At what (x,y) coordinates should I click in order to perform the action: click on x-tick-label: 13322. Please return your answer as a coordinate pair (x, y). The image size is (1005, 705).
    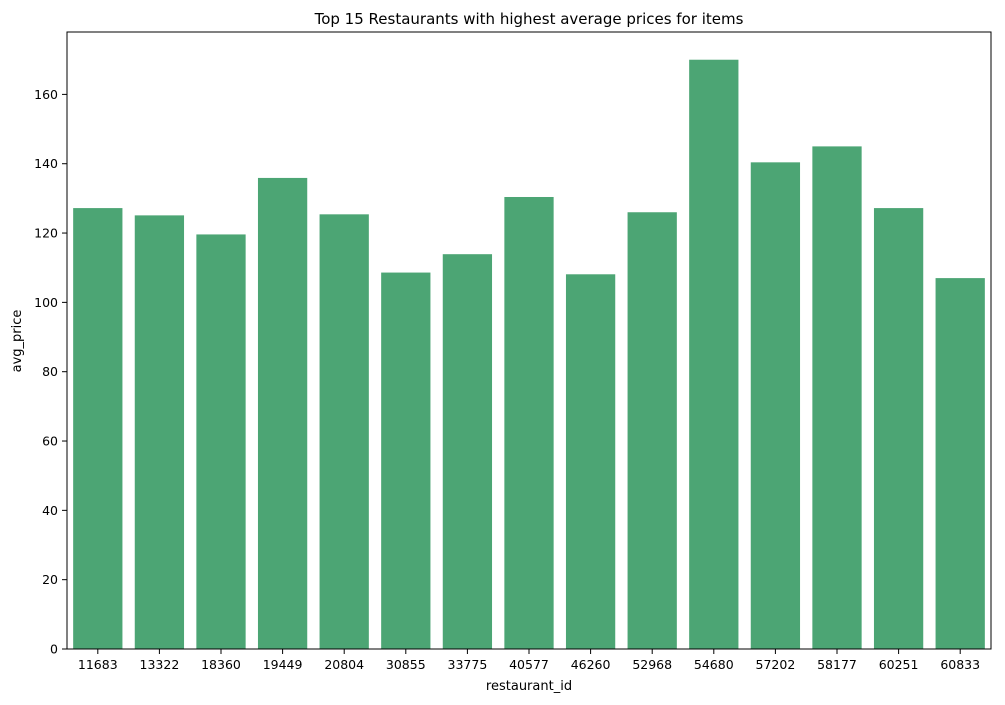
    Looking at the image, I should click on (160, 664).